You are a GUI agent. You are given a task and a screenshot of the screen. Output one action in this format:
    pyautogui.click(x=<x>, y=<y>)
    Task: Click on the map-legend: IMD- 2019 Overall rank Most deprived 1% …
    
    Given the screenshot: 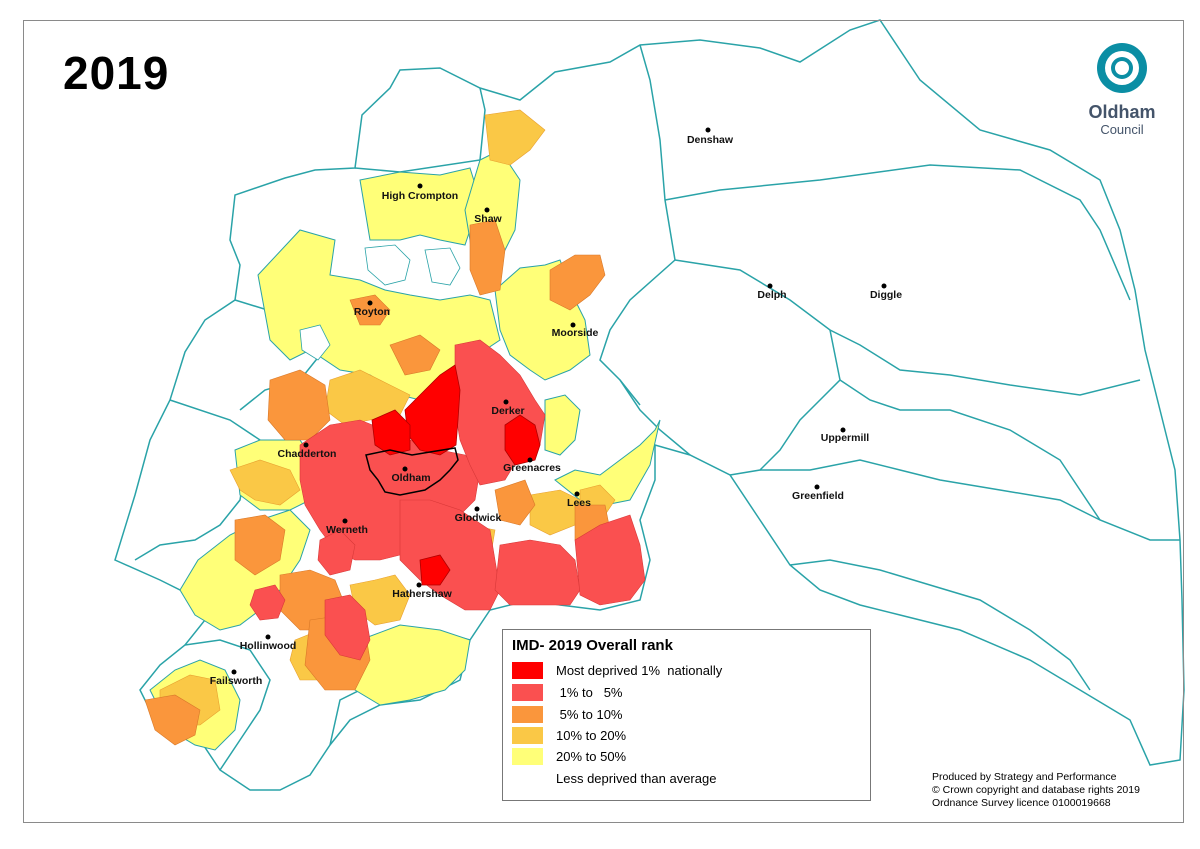 What is the action you would take?
    pyautogui.click(x=686, y=715)
    